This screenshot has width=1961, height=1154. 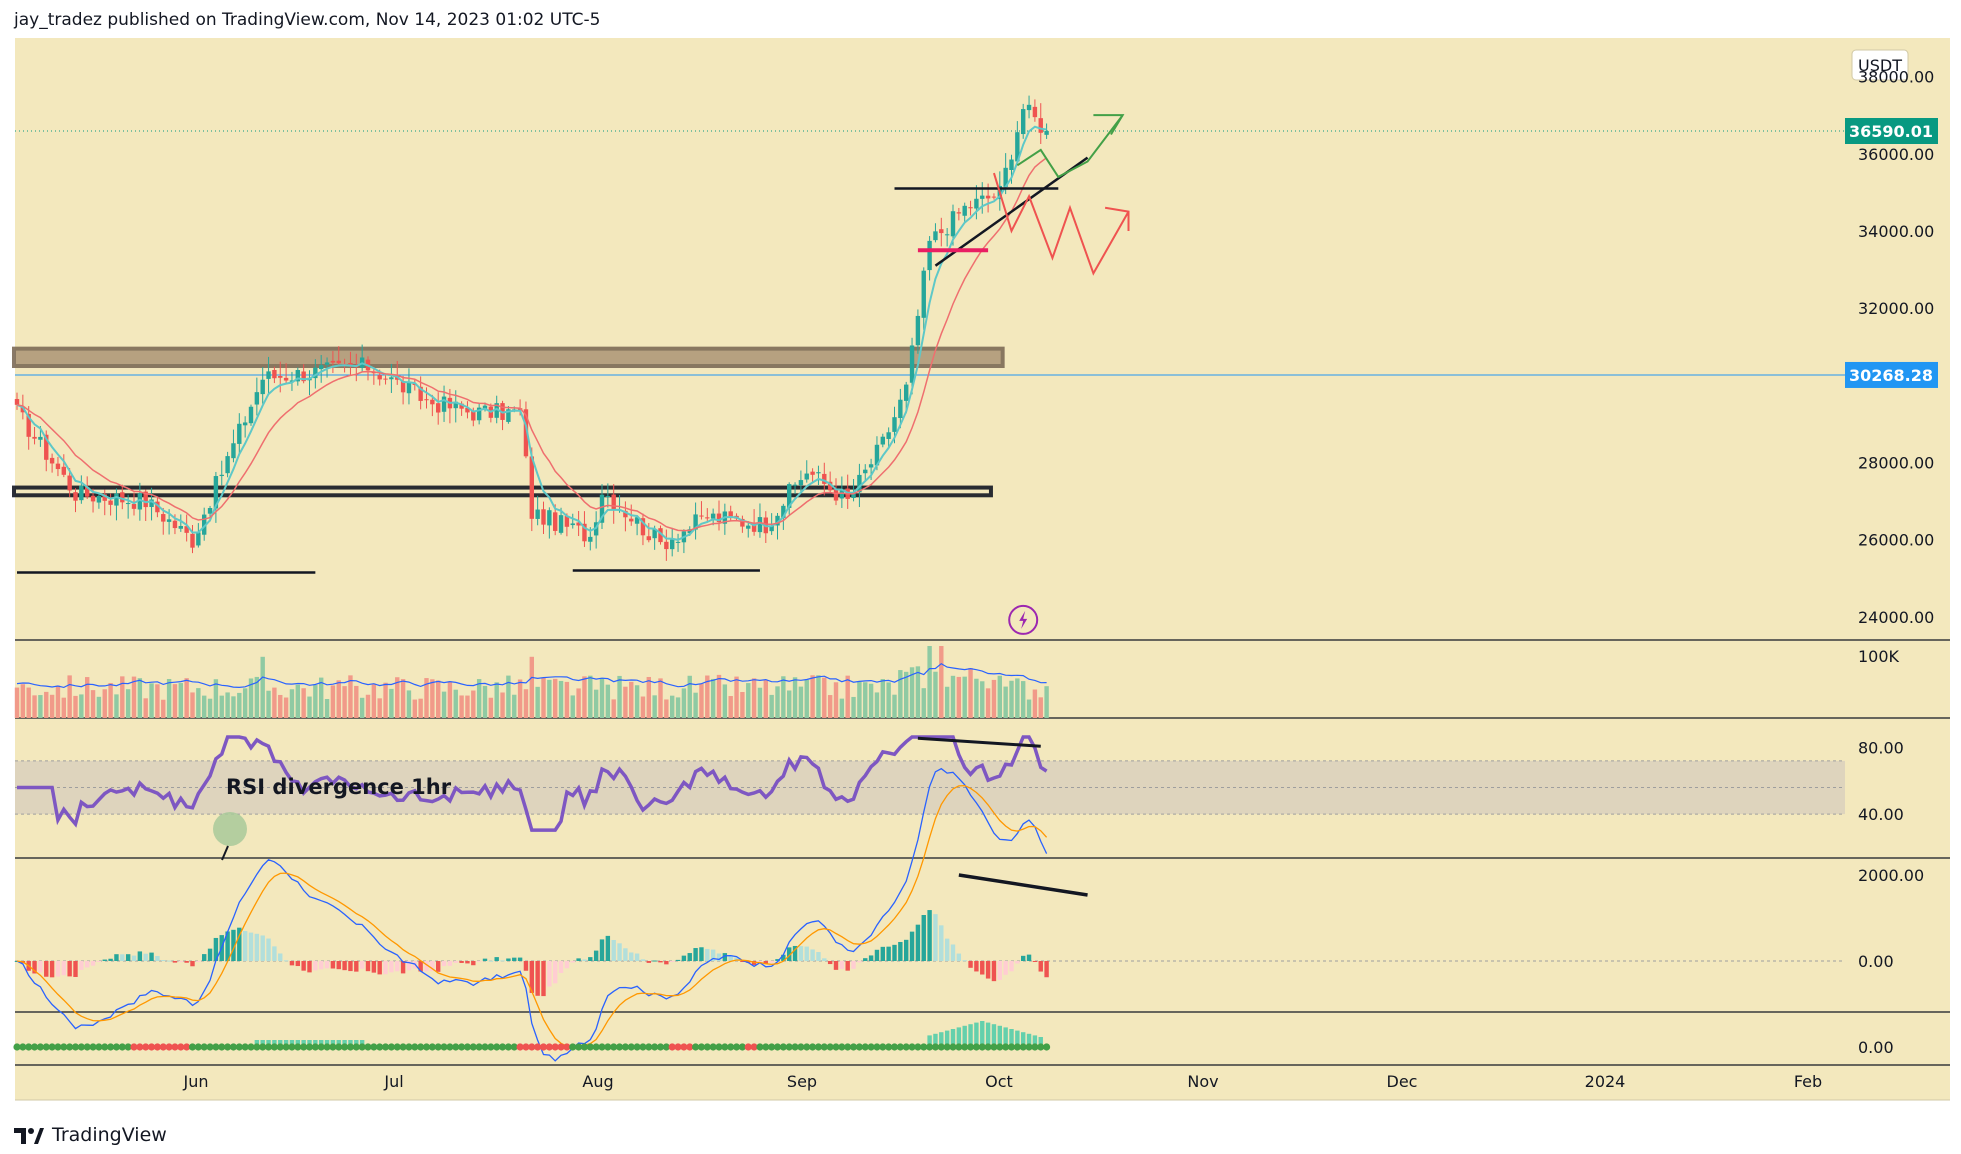 What do you see at coordinates (109, 1135) in the screenshot?
I see `footer-brand: TradingView` at bounding box center [109, 1135].